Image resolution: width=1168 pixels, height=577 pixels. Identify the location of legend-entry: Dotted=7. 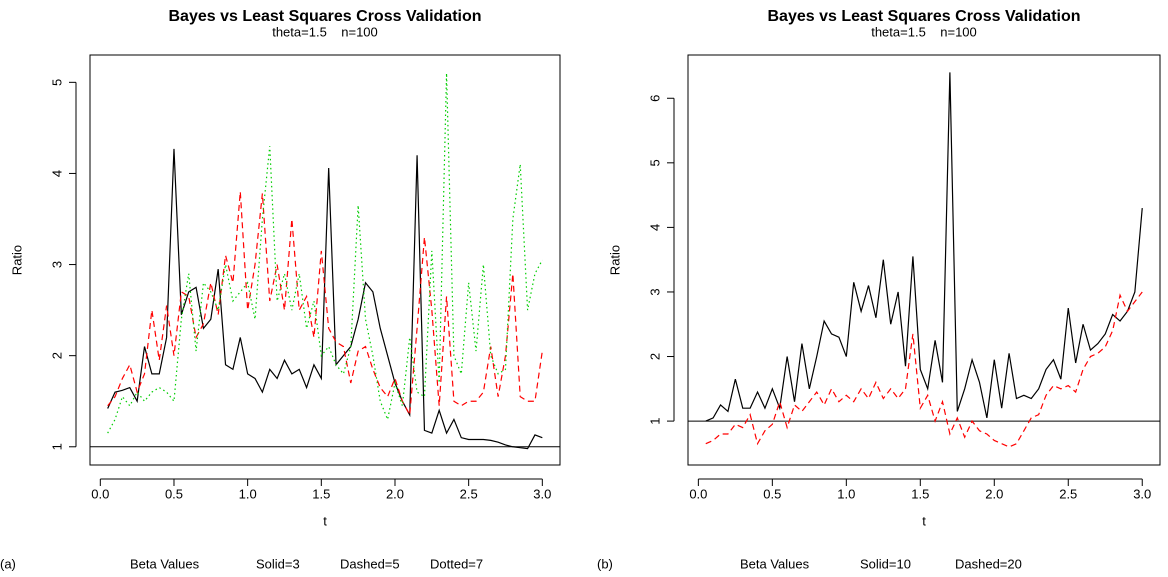
(456, 563).